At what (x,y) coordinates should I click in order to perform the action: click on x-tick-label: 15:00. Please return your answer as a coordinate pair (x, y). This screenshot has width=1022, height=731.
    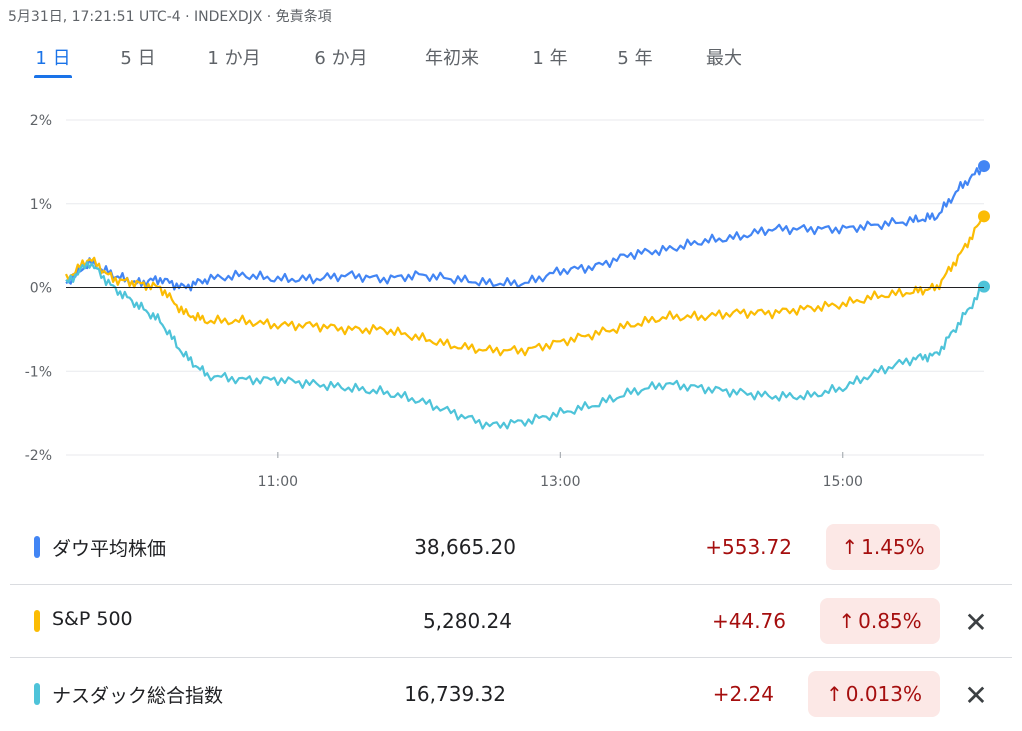
    Looking at the image, I should click on (843, 482).